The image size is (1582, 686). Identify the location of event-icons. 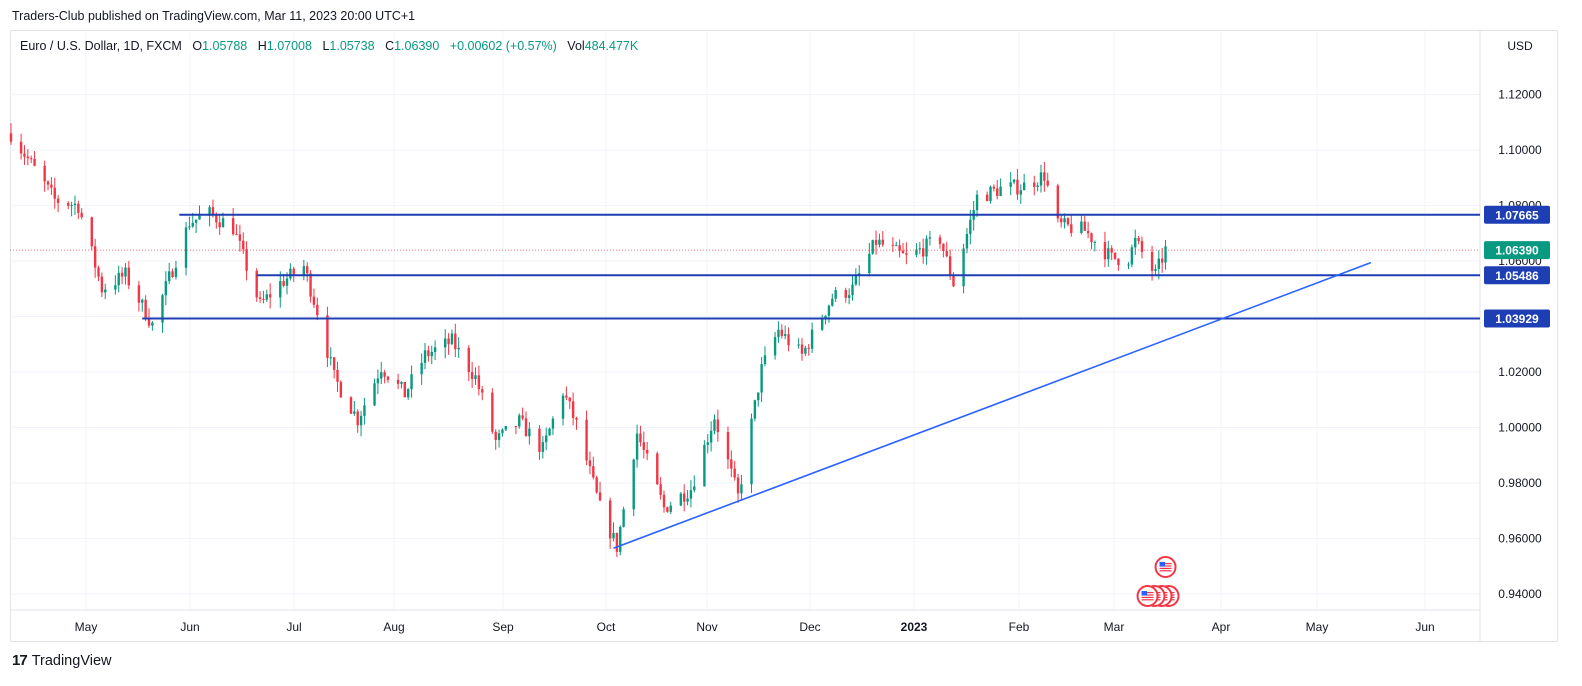
(1158, 581).